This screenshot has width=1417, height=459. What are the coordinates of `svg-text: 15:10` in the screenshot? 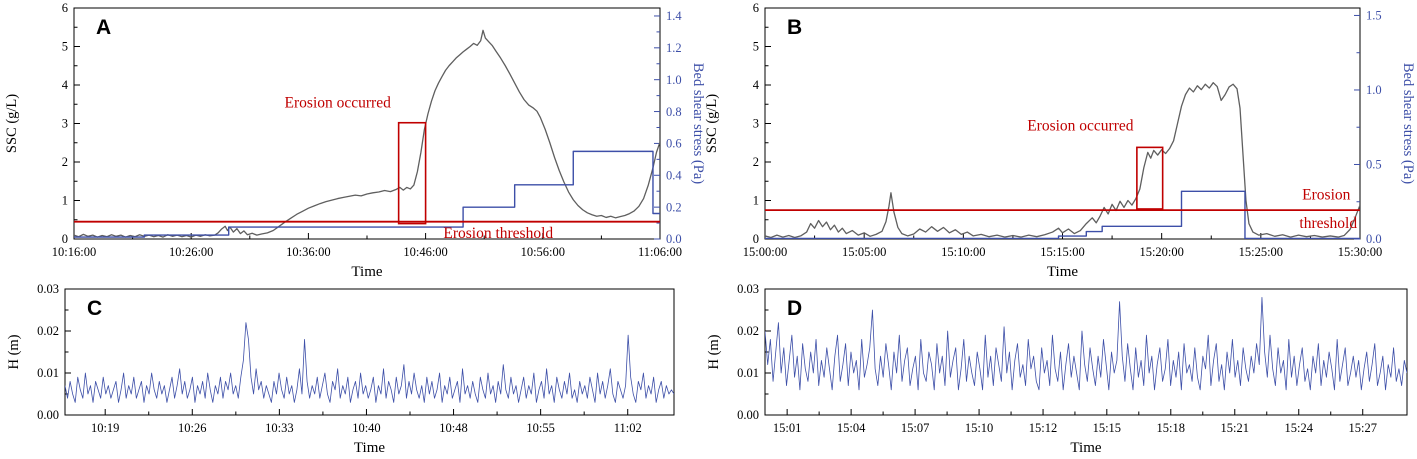 It's located at (979, 428).